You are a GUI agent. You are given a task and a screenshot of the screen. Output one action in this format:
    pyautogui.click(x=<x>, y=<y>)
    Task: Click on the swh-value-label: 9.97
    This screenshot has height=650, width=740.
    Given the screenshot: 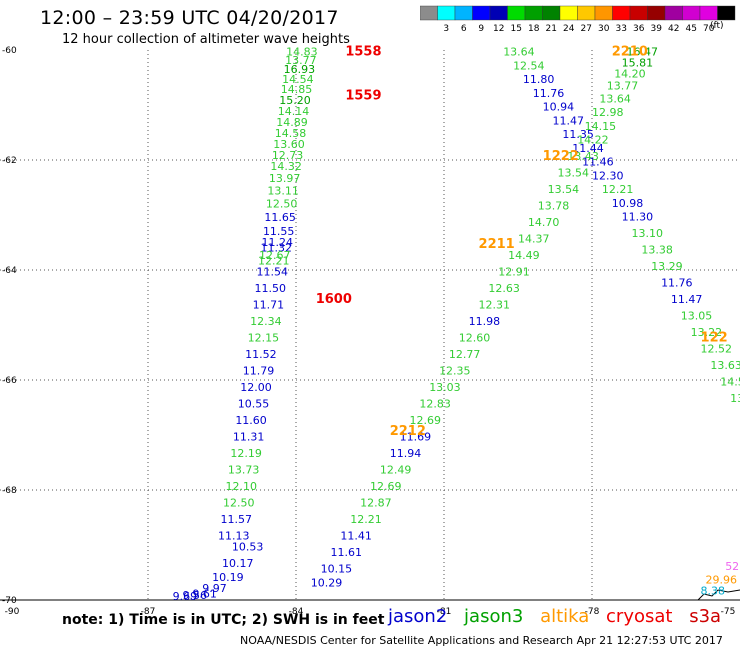 What is the action you would take?
    pyautogui.click(x=214, y=588)
    